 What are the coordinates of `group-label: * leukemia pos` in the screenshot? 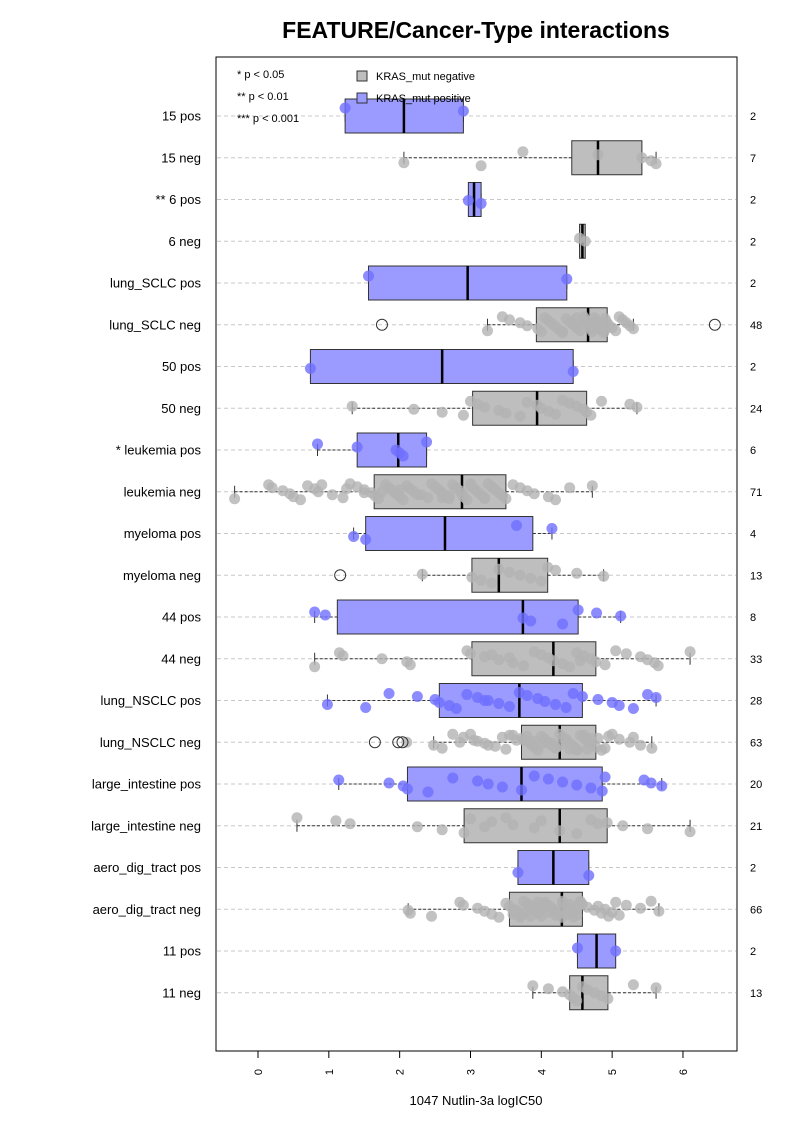 It's located at (159, 450).